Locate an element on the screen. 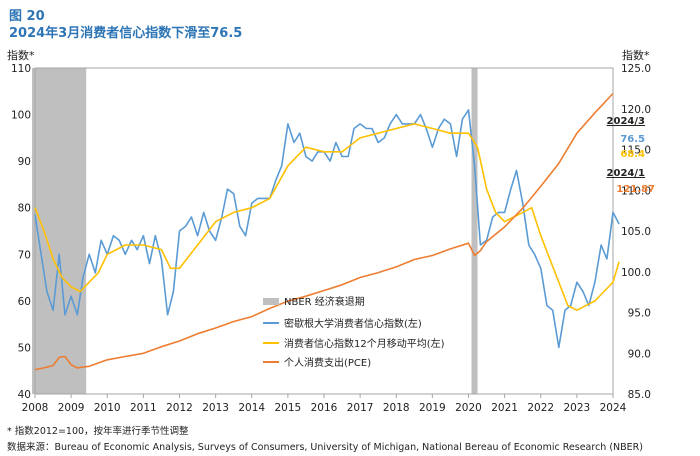  callout-date-2024-3: 2024/3 is located at coordinates (626, 121).